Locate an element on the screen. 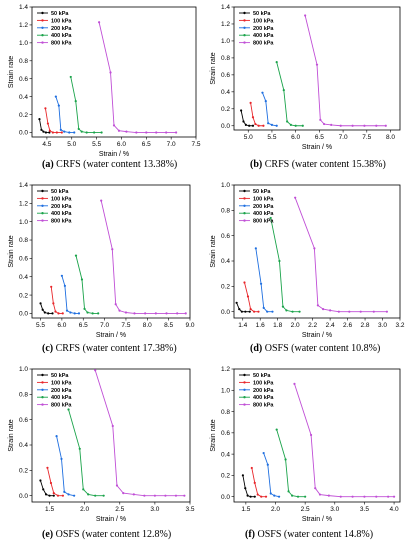  x-tick-label: 1.5 is located at coordinates (245, 509).